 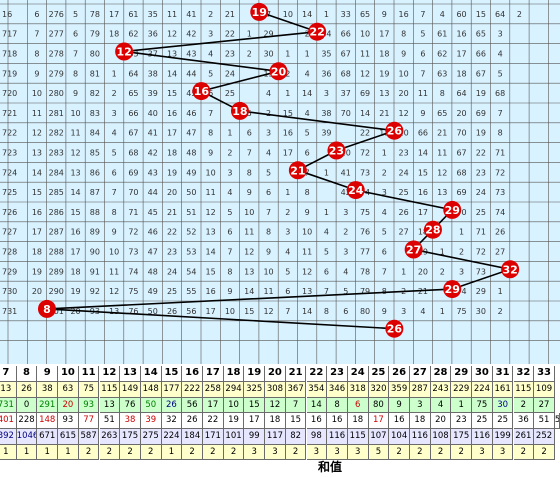 What do you see at coordinates (365, 232) in the screenshot?
I see `grid-cell-value: 76` at bounding box center [365, 232].